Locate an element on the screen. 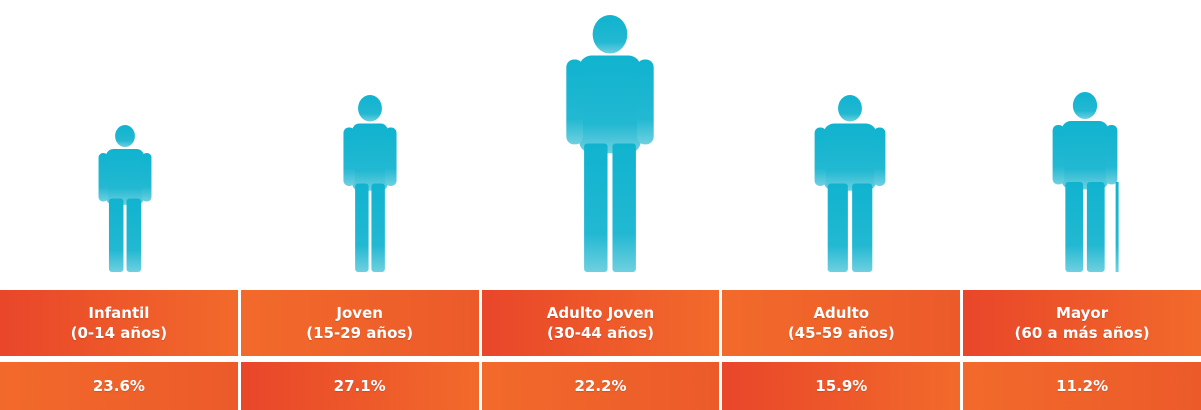 Image resolution: width=1201 pixels, height=410 pixels. share: 22.2% is located at coordinates (600, 386).